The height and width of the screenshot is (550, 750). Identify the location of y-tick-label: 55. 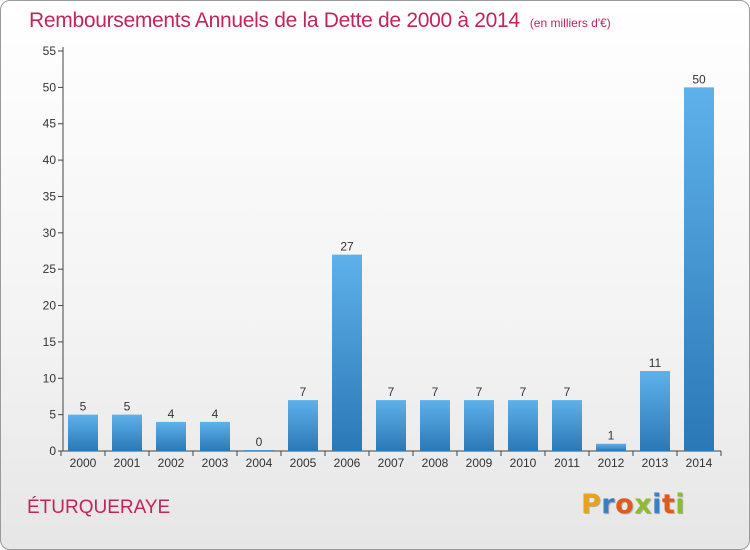
(50, 51).